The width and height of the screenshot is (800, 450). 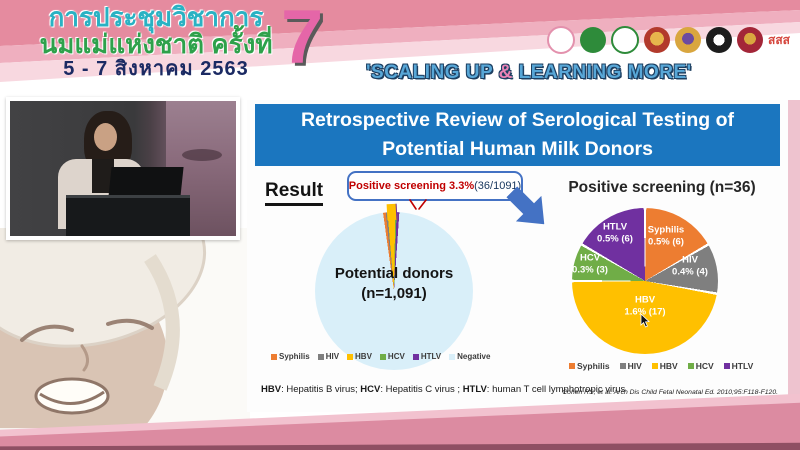 What do you see at coordinates (394, 273) in the screenshot?
I see `donors-pie-title: Potential donors` at bounding box center [394, 273].